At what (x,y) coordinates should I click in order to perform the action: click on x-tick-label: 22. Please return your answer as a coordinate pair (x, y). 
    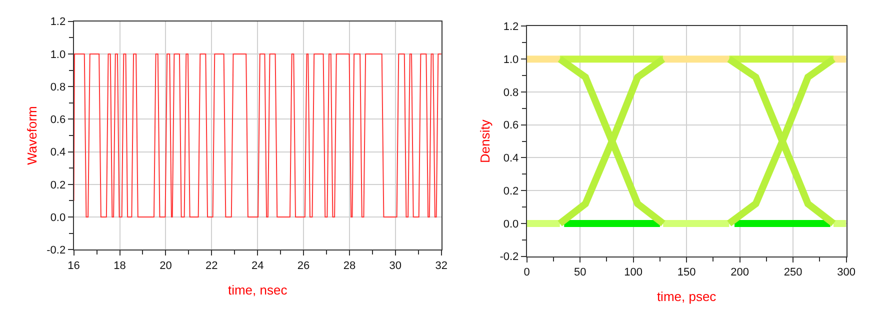
    Looking at the image, I should click on (212, 266).